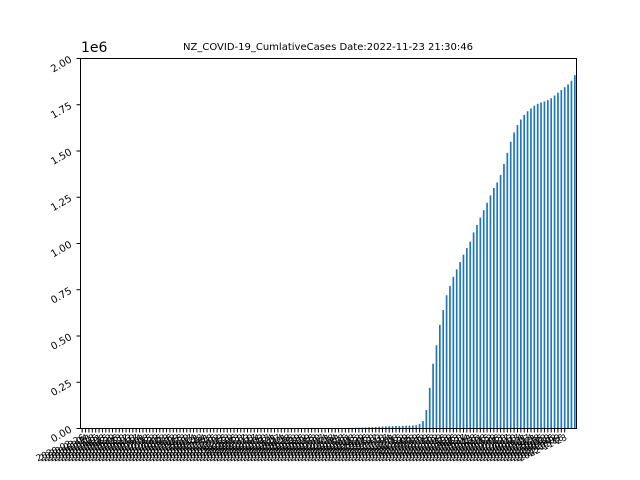 The width and height of the screenshot is (640, 480). Describe the element at coordinates (61, 65) in the screenshot. I see `y-tick-label: 2.00` at that location.